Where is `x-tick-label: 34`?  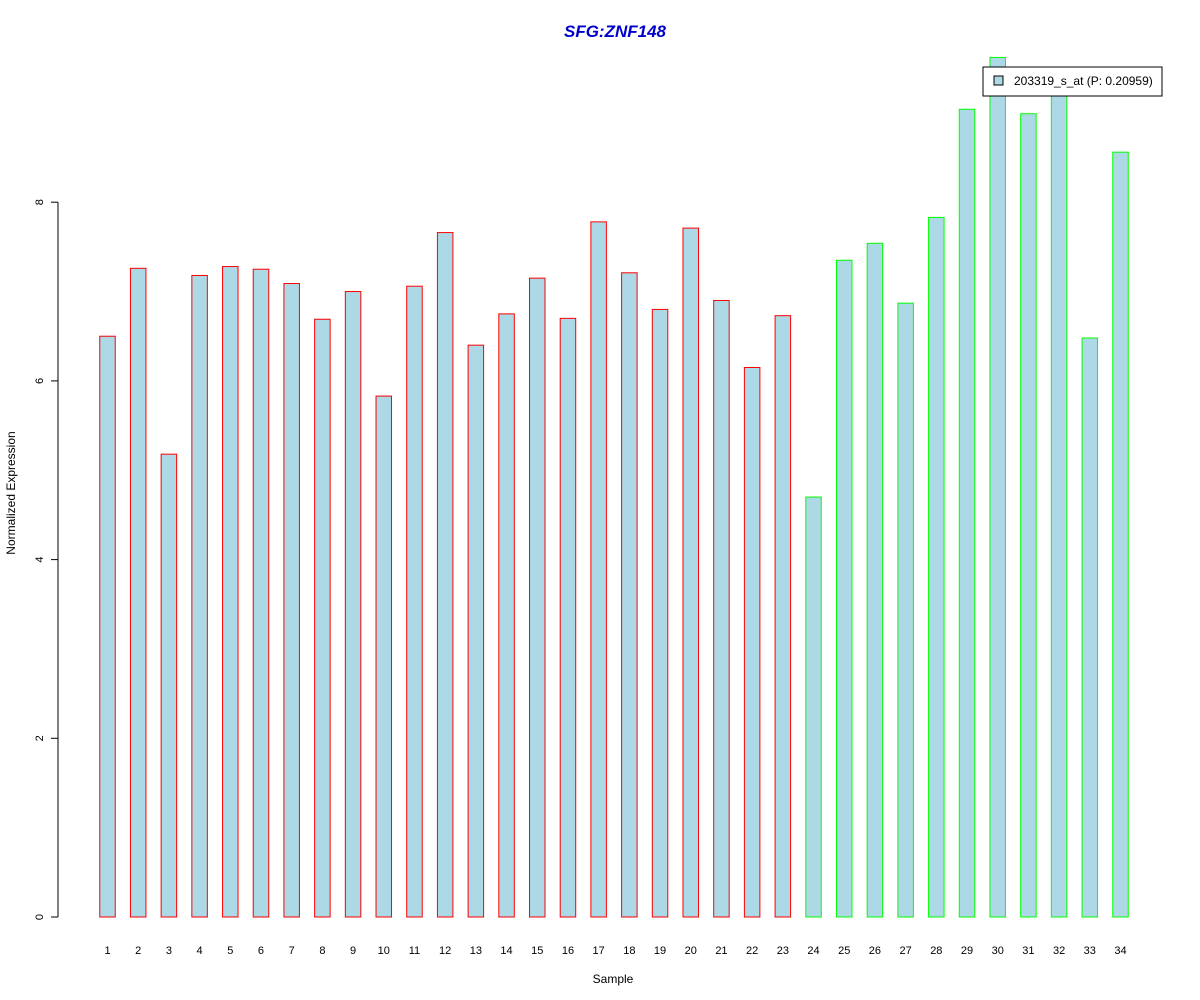
x-tick-label: 34 is located at coordinates (1120, 951).